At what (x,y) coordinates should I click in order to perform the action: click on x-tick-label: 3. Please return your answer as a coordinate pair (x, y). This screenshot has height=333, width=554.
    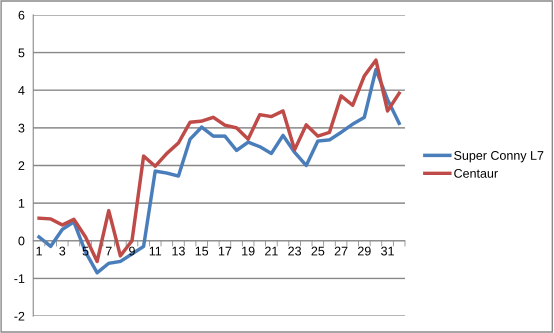
    Looking at the image, I should click on (62, 251).